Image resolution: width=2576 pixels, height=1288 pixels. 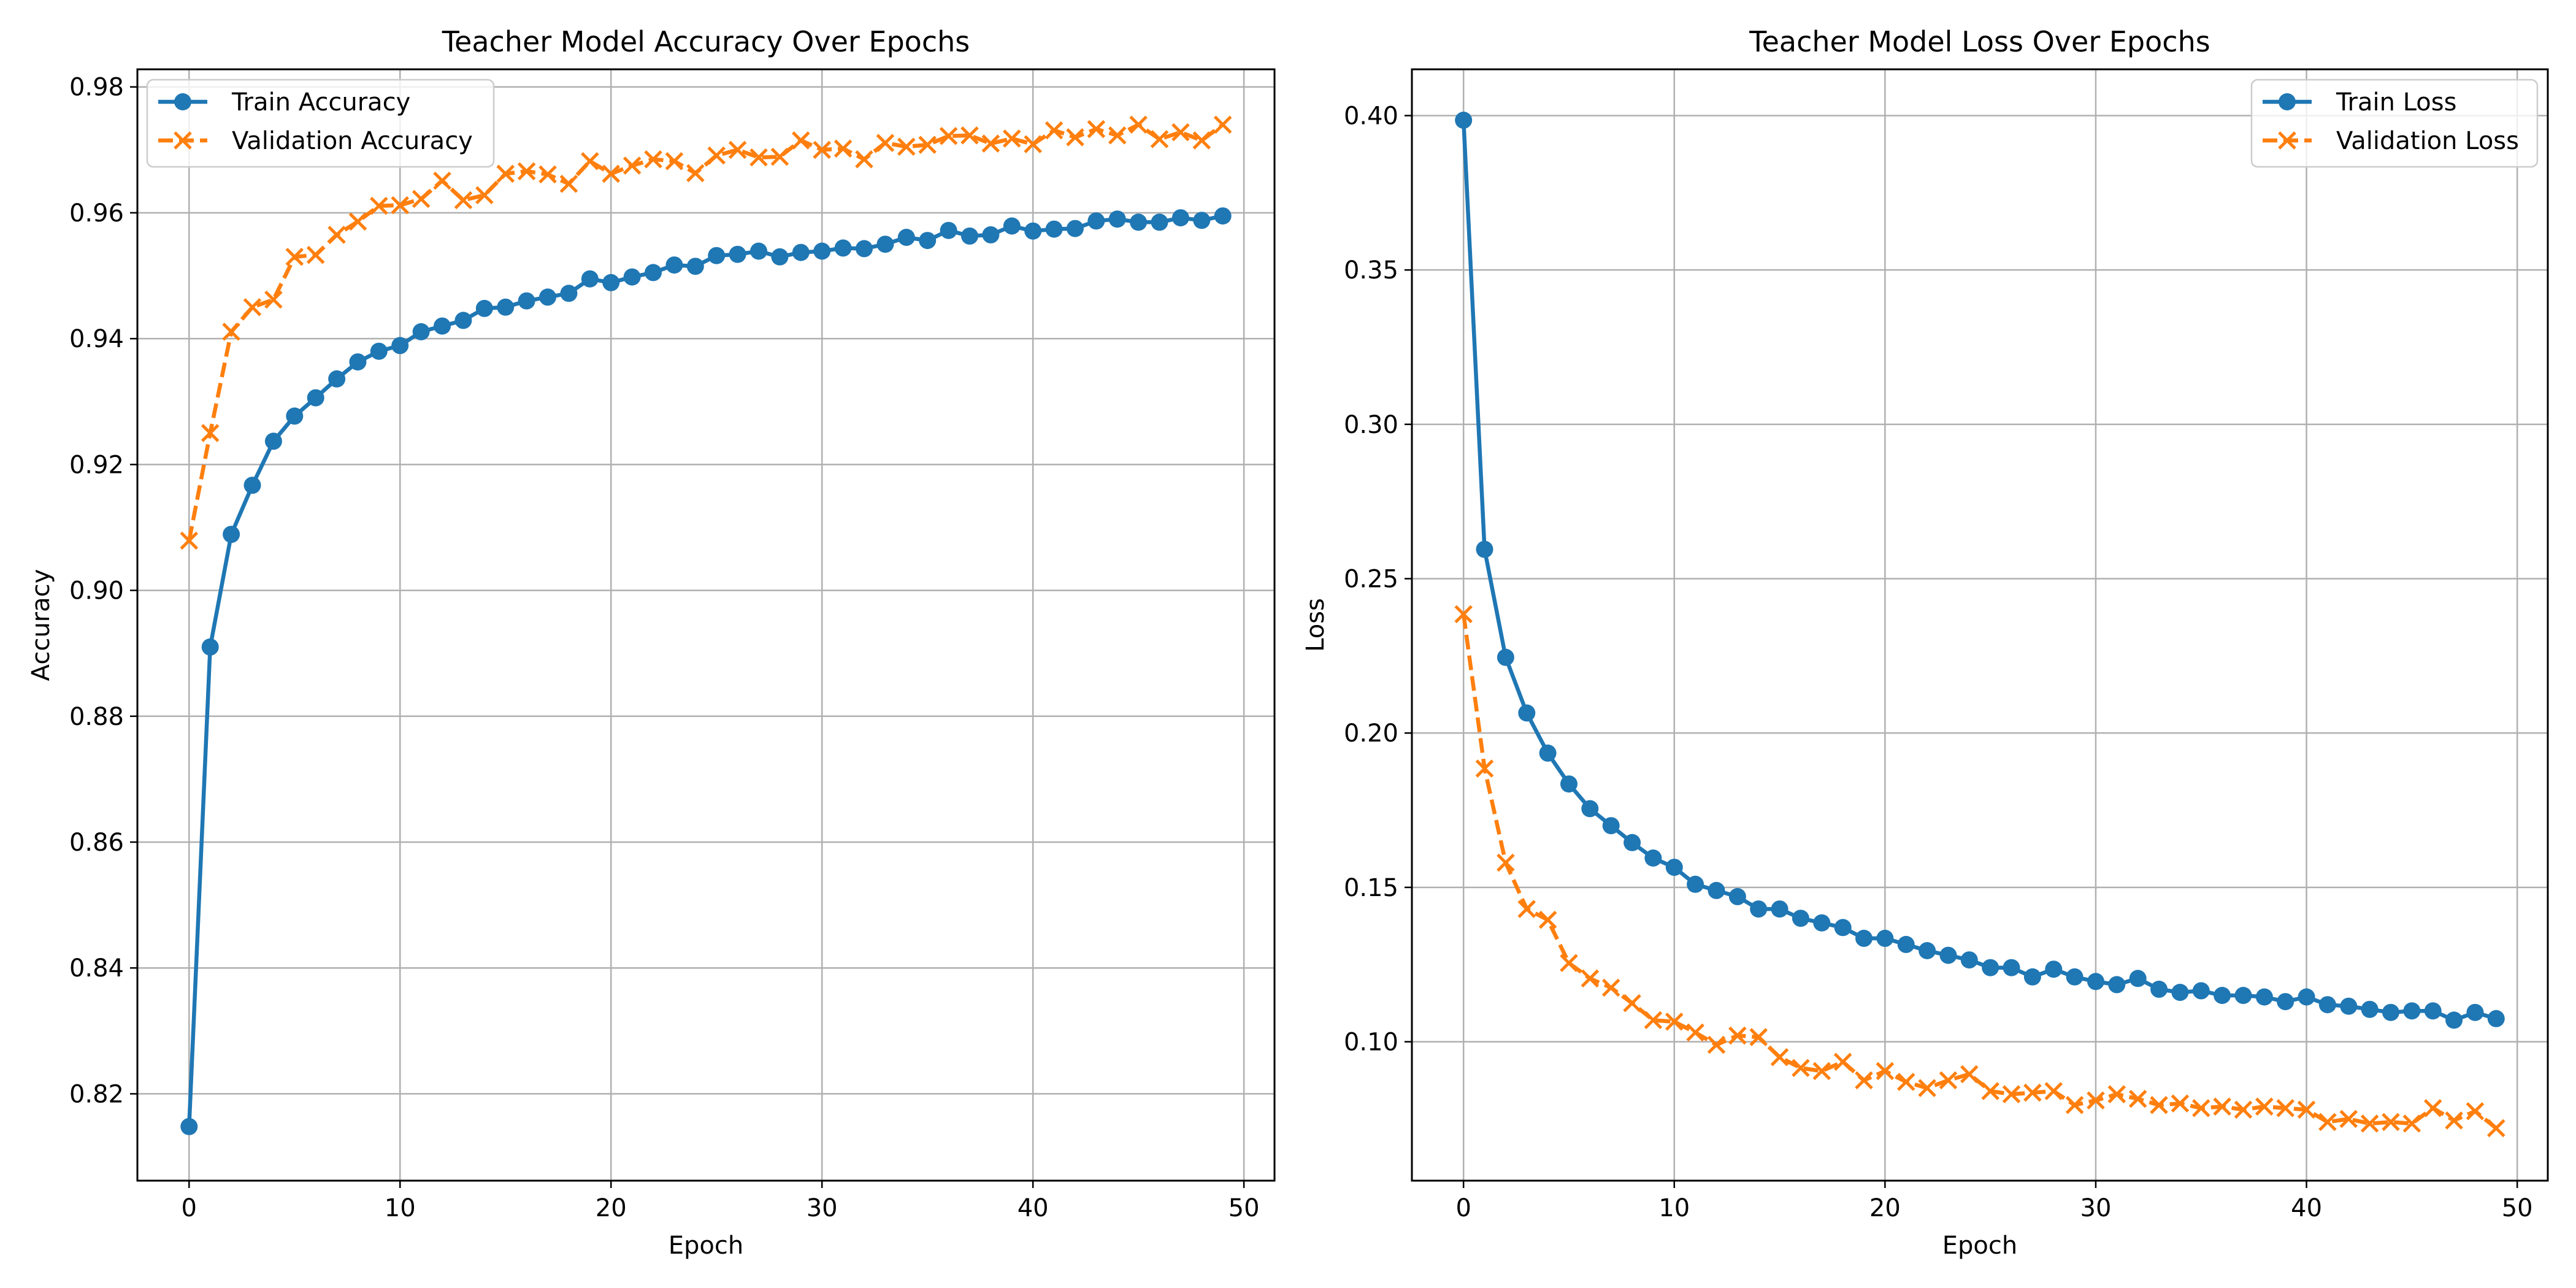 What do you see at coordinates (189, 1208) in the screenshot?
I see `accuracy-x-tick-label: 0` at bounding box center [189, 1208].